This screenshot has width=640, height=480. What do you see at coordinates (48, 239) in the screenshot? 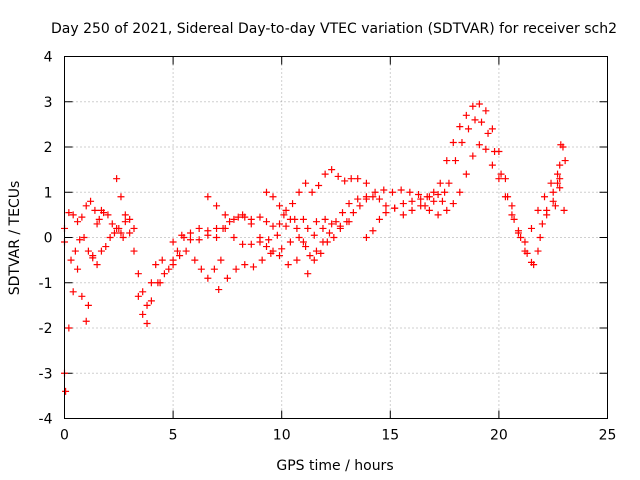
I see `y-tick-label: 0` at bounding box center [48, 239].